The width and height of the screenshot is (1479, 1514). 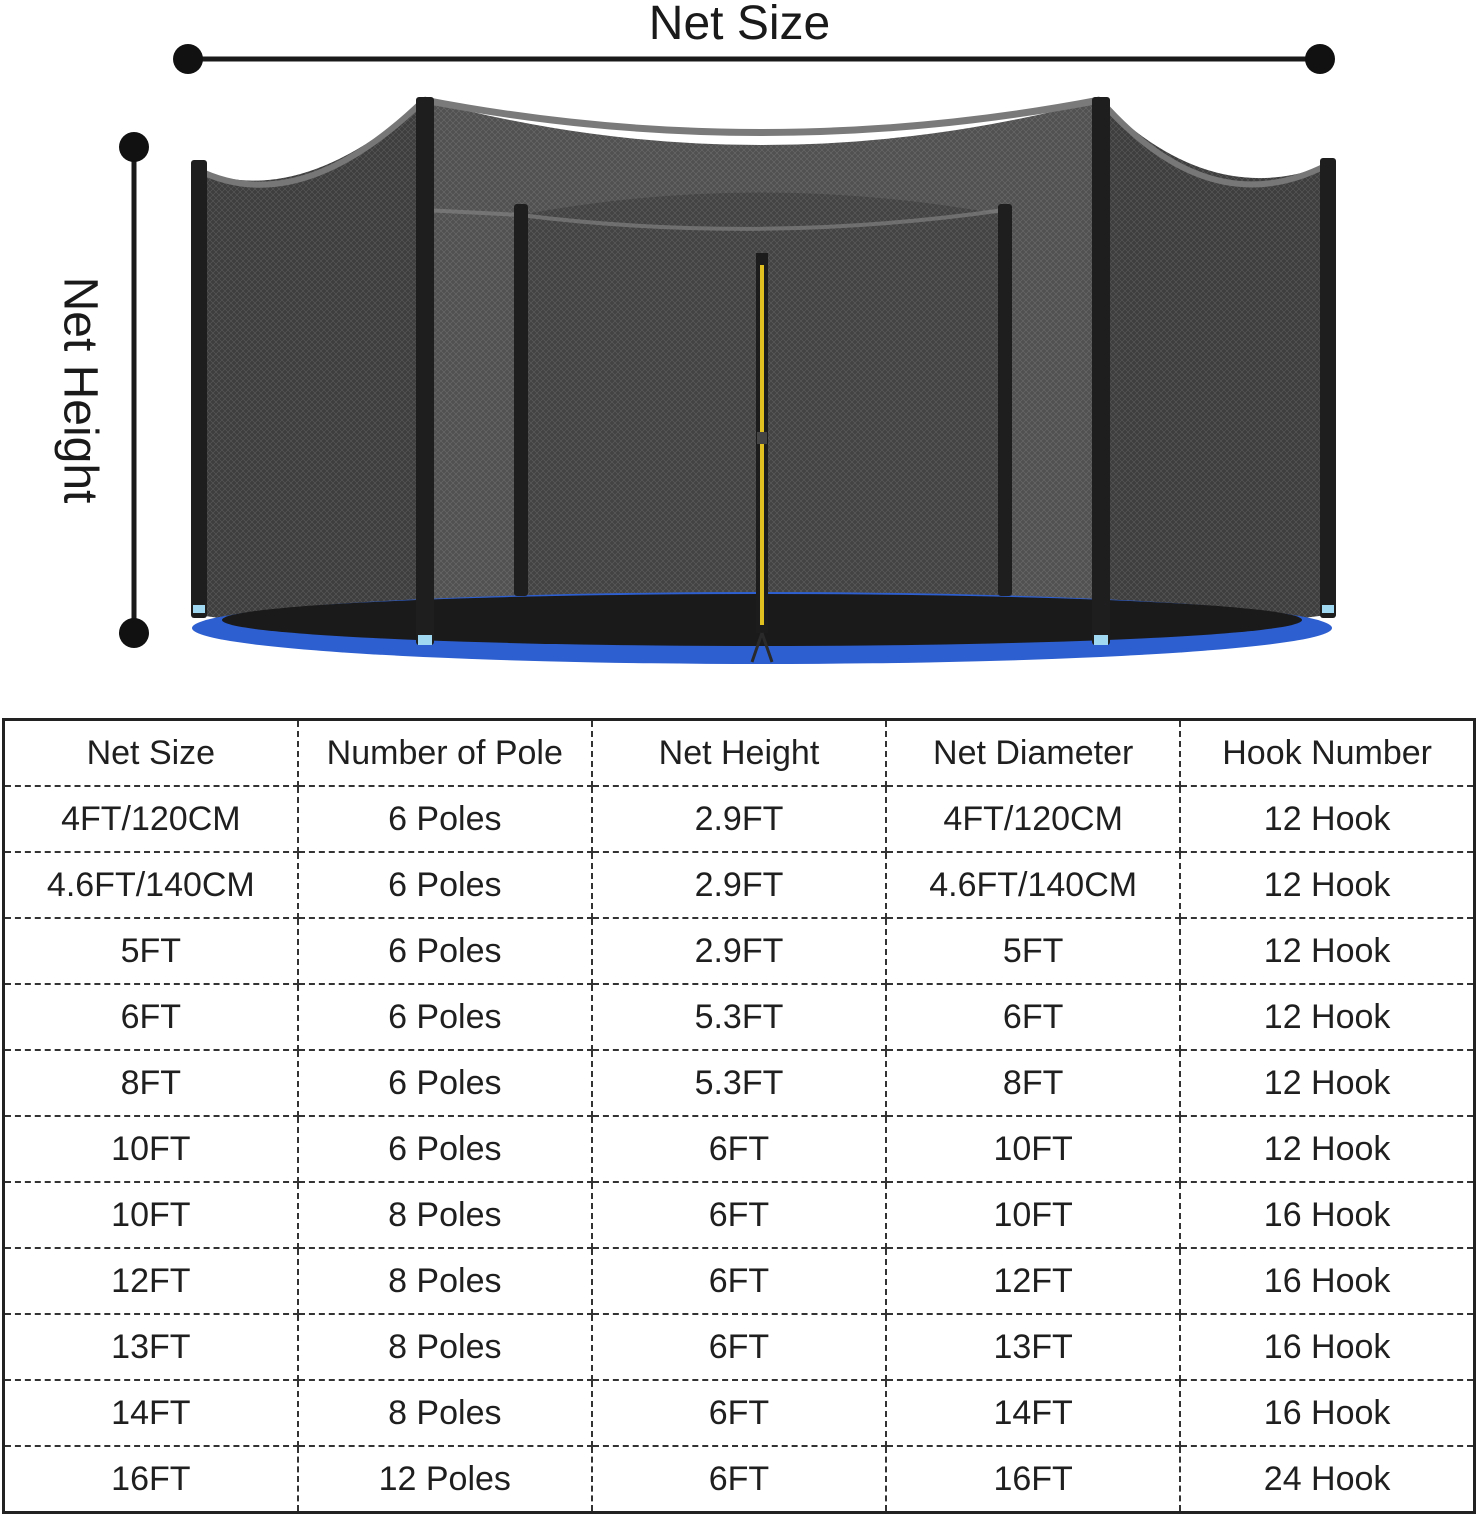 I want to click on table-row: 10FT 8 Poles 6FT 10FT 16 Hook, so click(x=739, y=1215).